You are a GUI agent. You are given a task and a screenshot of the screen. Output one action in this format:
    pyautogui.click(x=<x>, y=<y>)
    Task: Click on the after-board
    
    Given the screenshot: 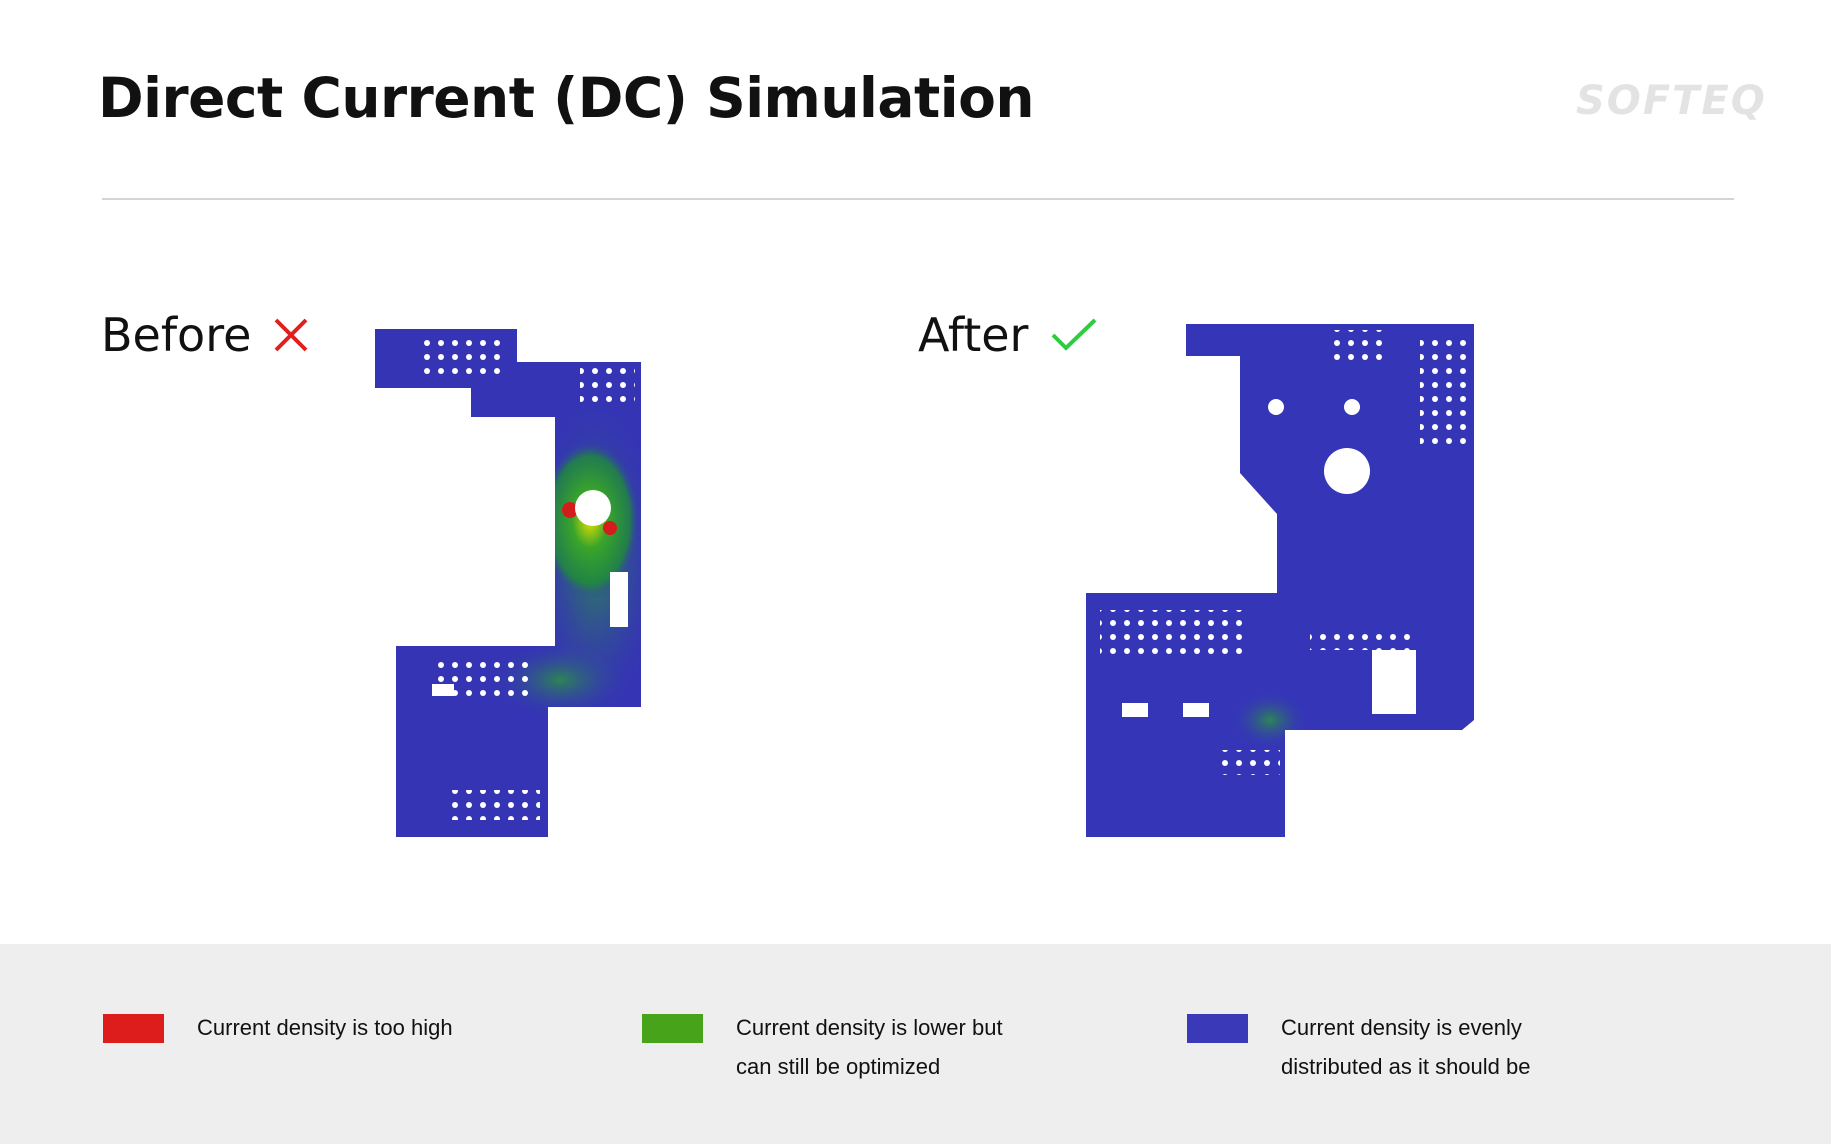 What is the action you would take?
    pyautogui.click(x=1280, y=580)
    